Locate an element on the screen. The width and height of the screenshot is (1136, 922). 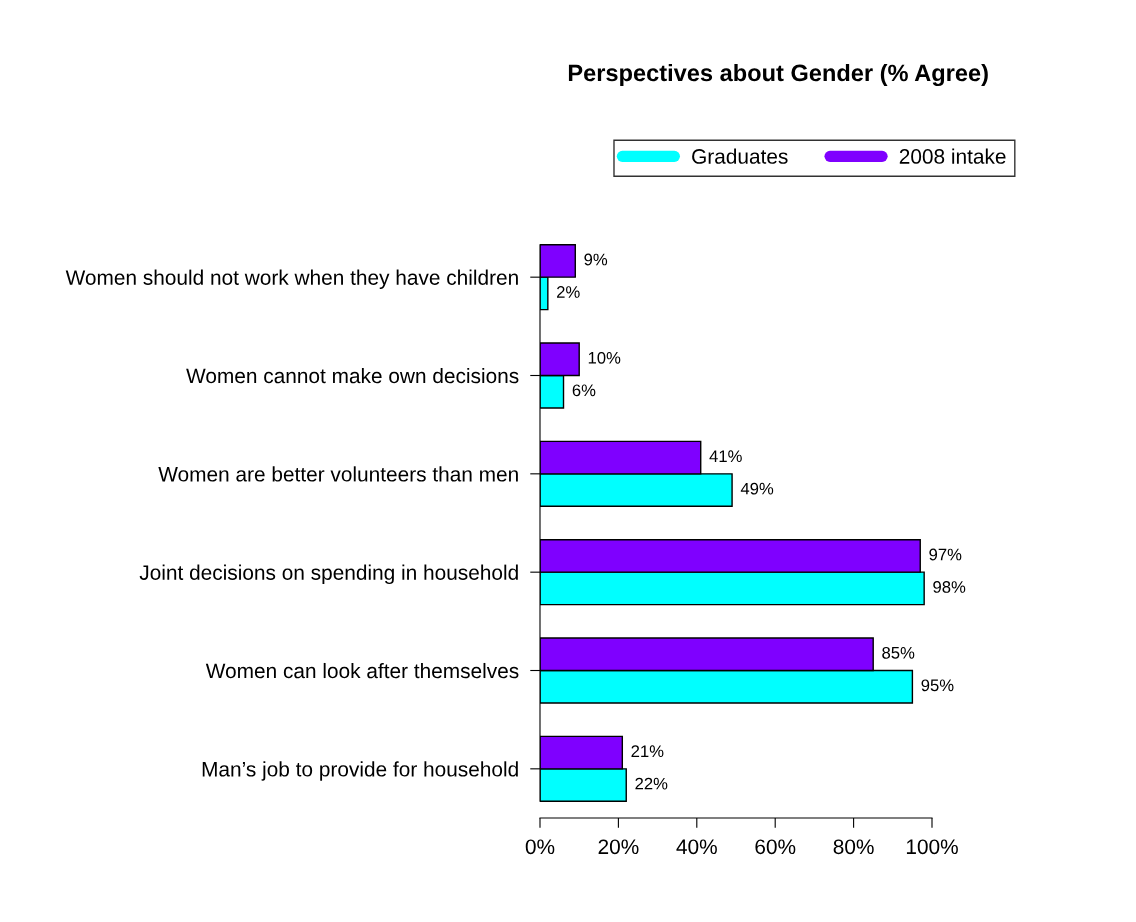
x-tick-label: 80% is located at coordinates (853, 847).